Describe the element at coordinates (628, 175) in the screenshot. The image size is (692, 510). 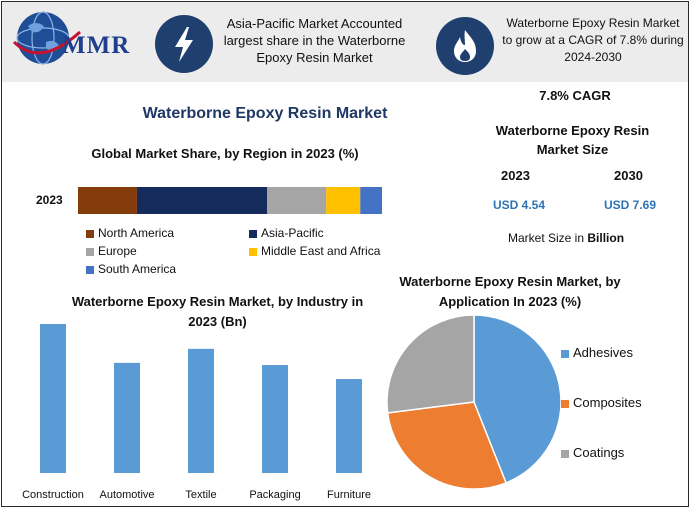
I see `market-size-year-2: 2030` at that location.